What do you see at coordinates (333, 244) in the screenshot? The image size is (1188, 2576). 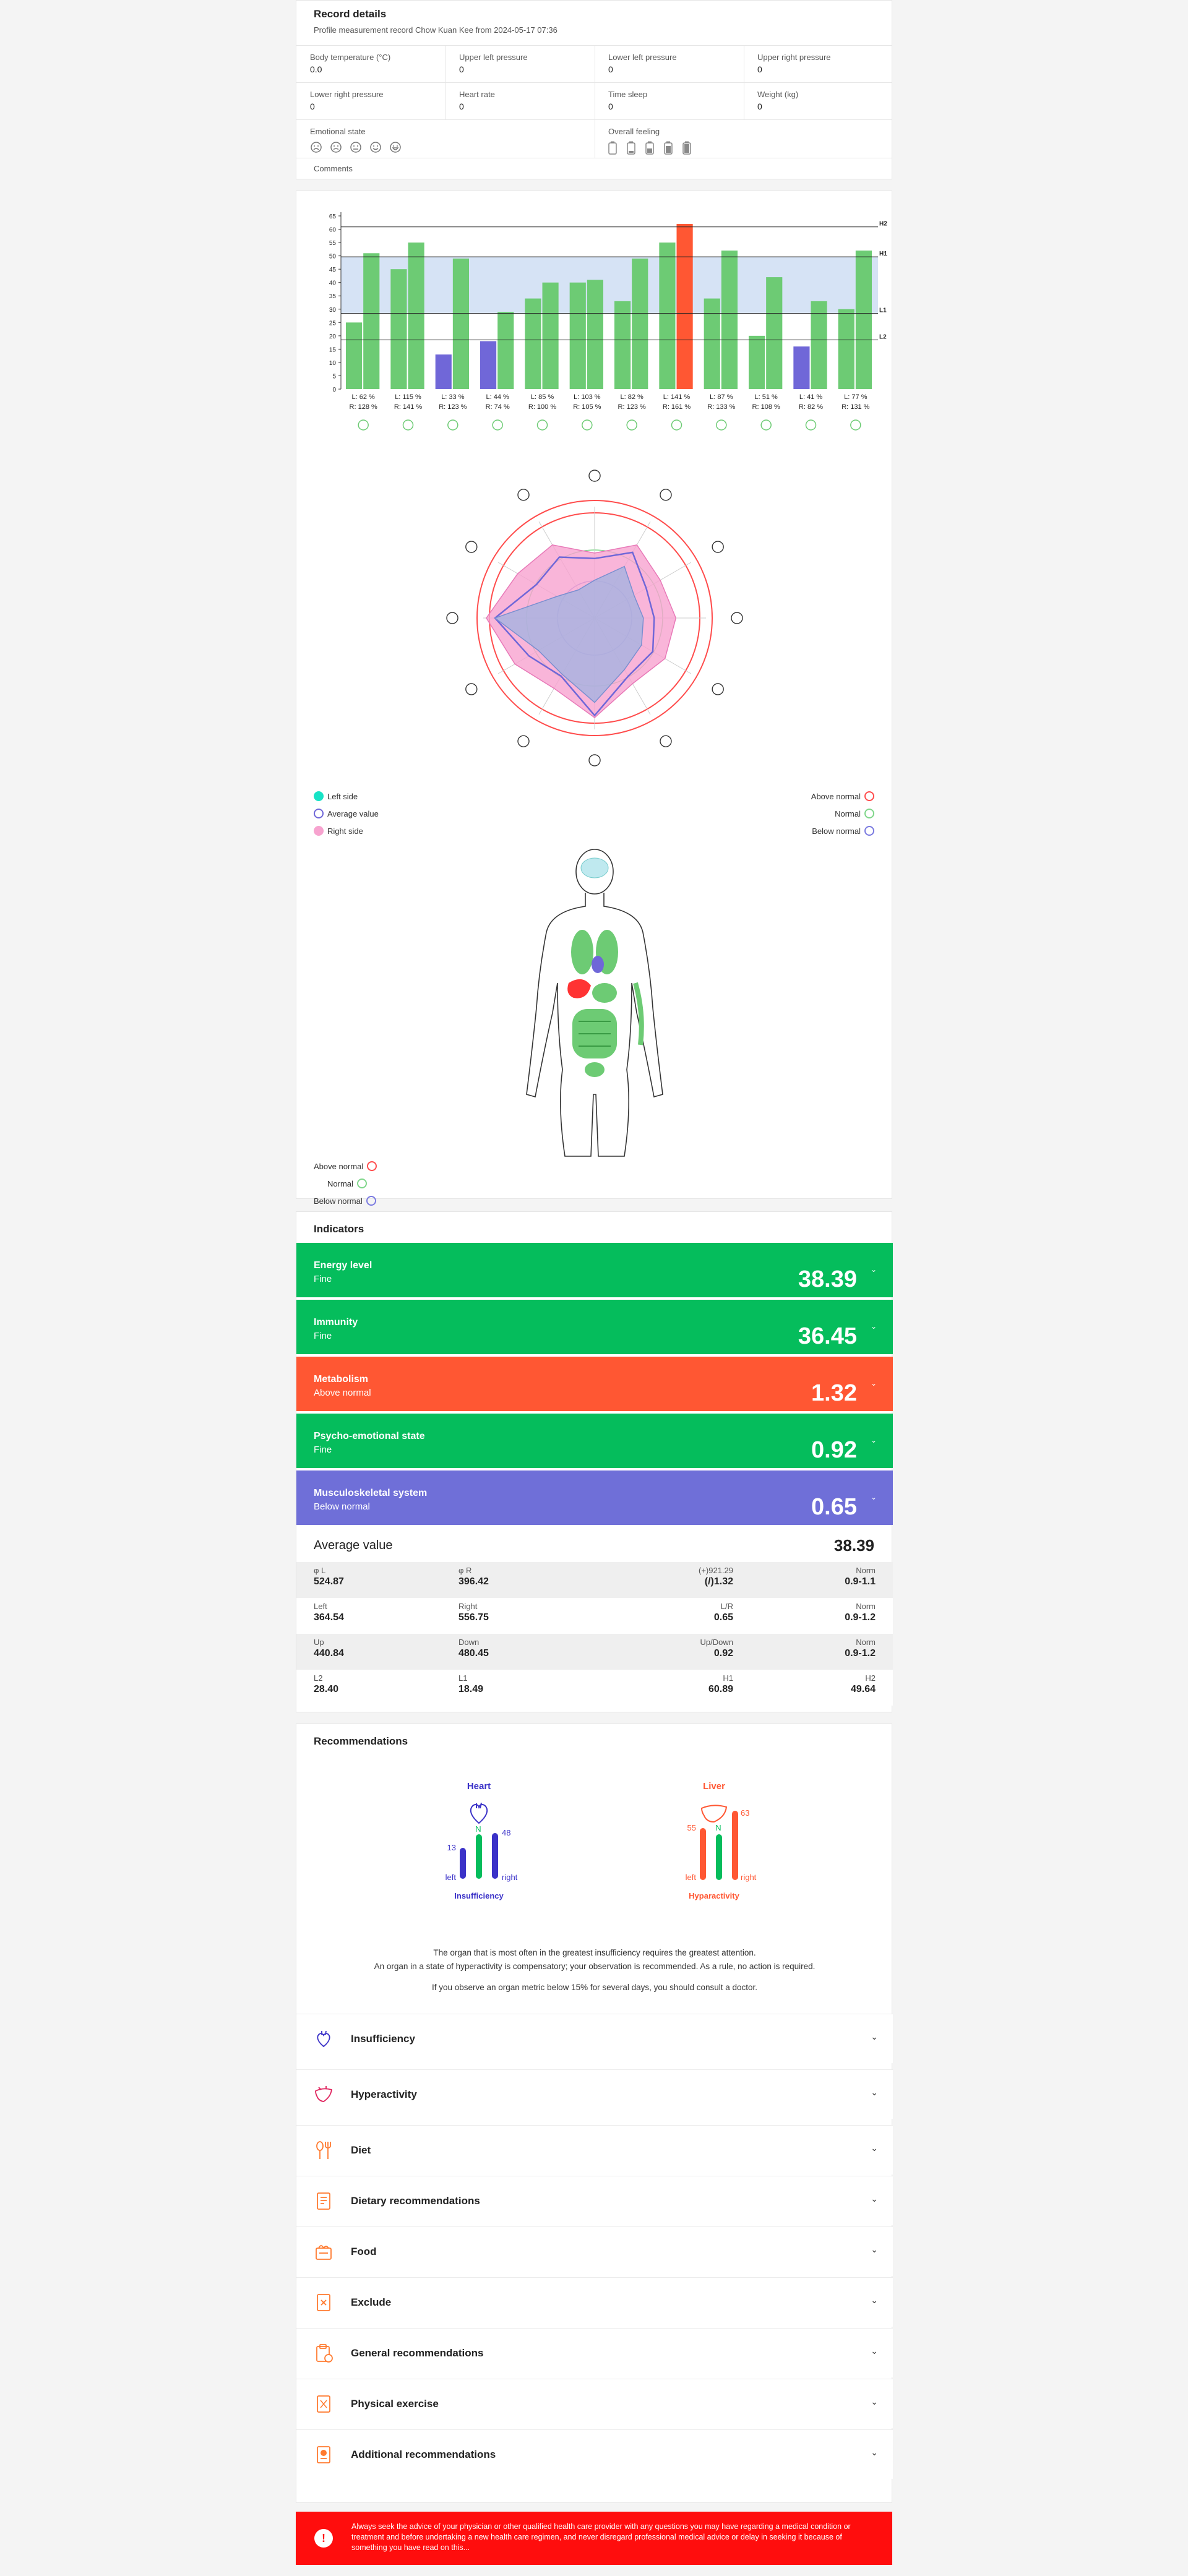 I see `y-tick-label: 55` at bounding box center [333, 244].